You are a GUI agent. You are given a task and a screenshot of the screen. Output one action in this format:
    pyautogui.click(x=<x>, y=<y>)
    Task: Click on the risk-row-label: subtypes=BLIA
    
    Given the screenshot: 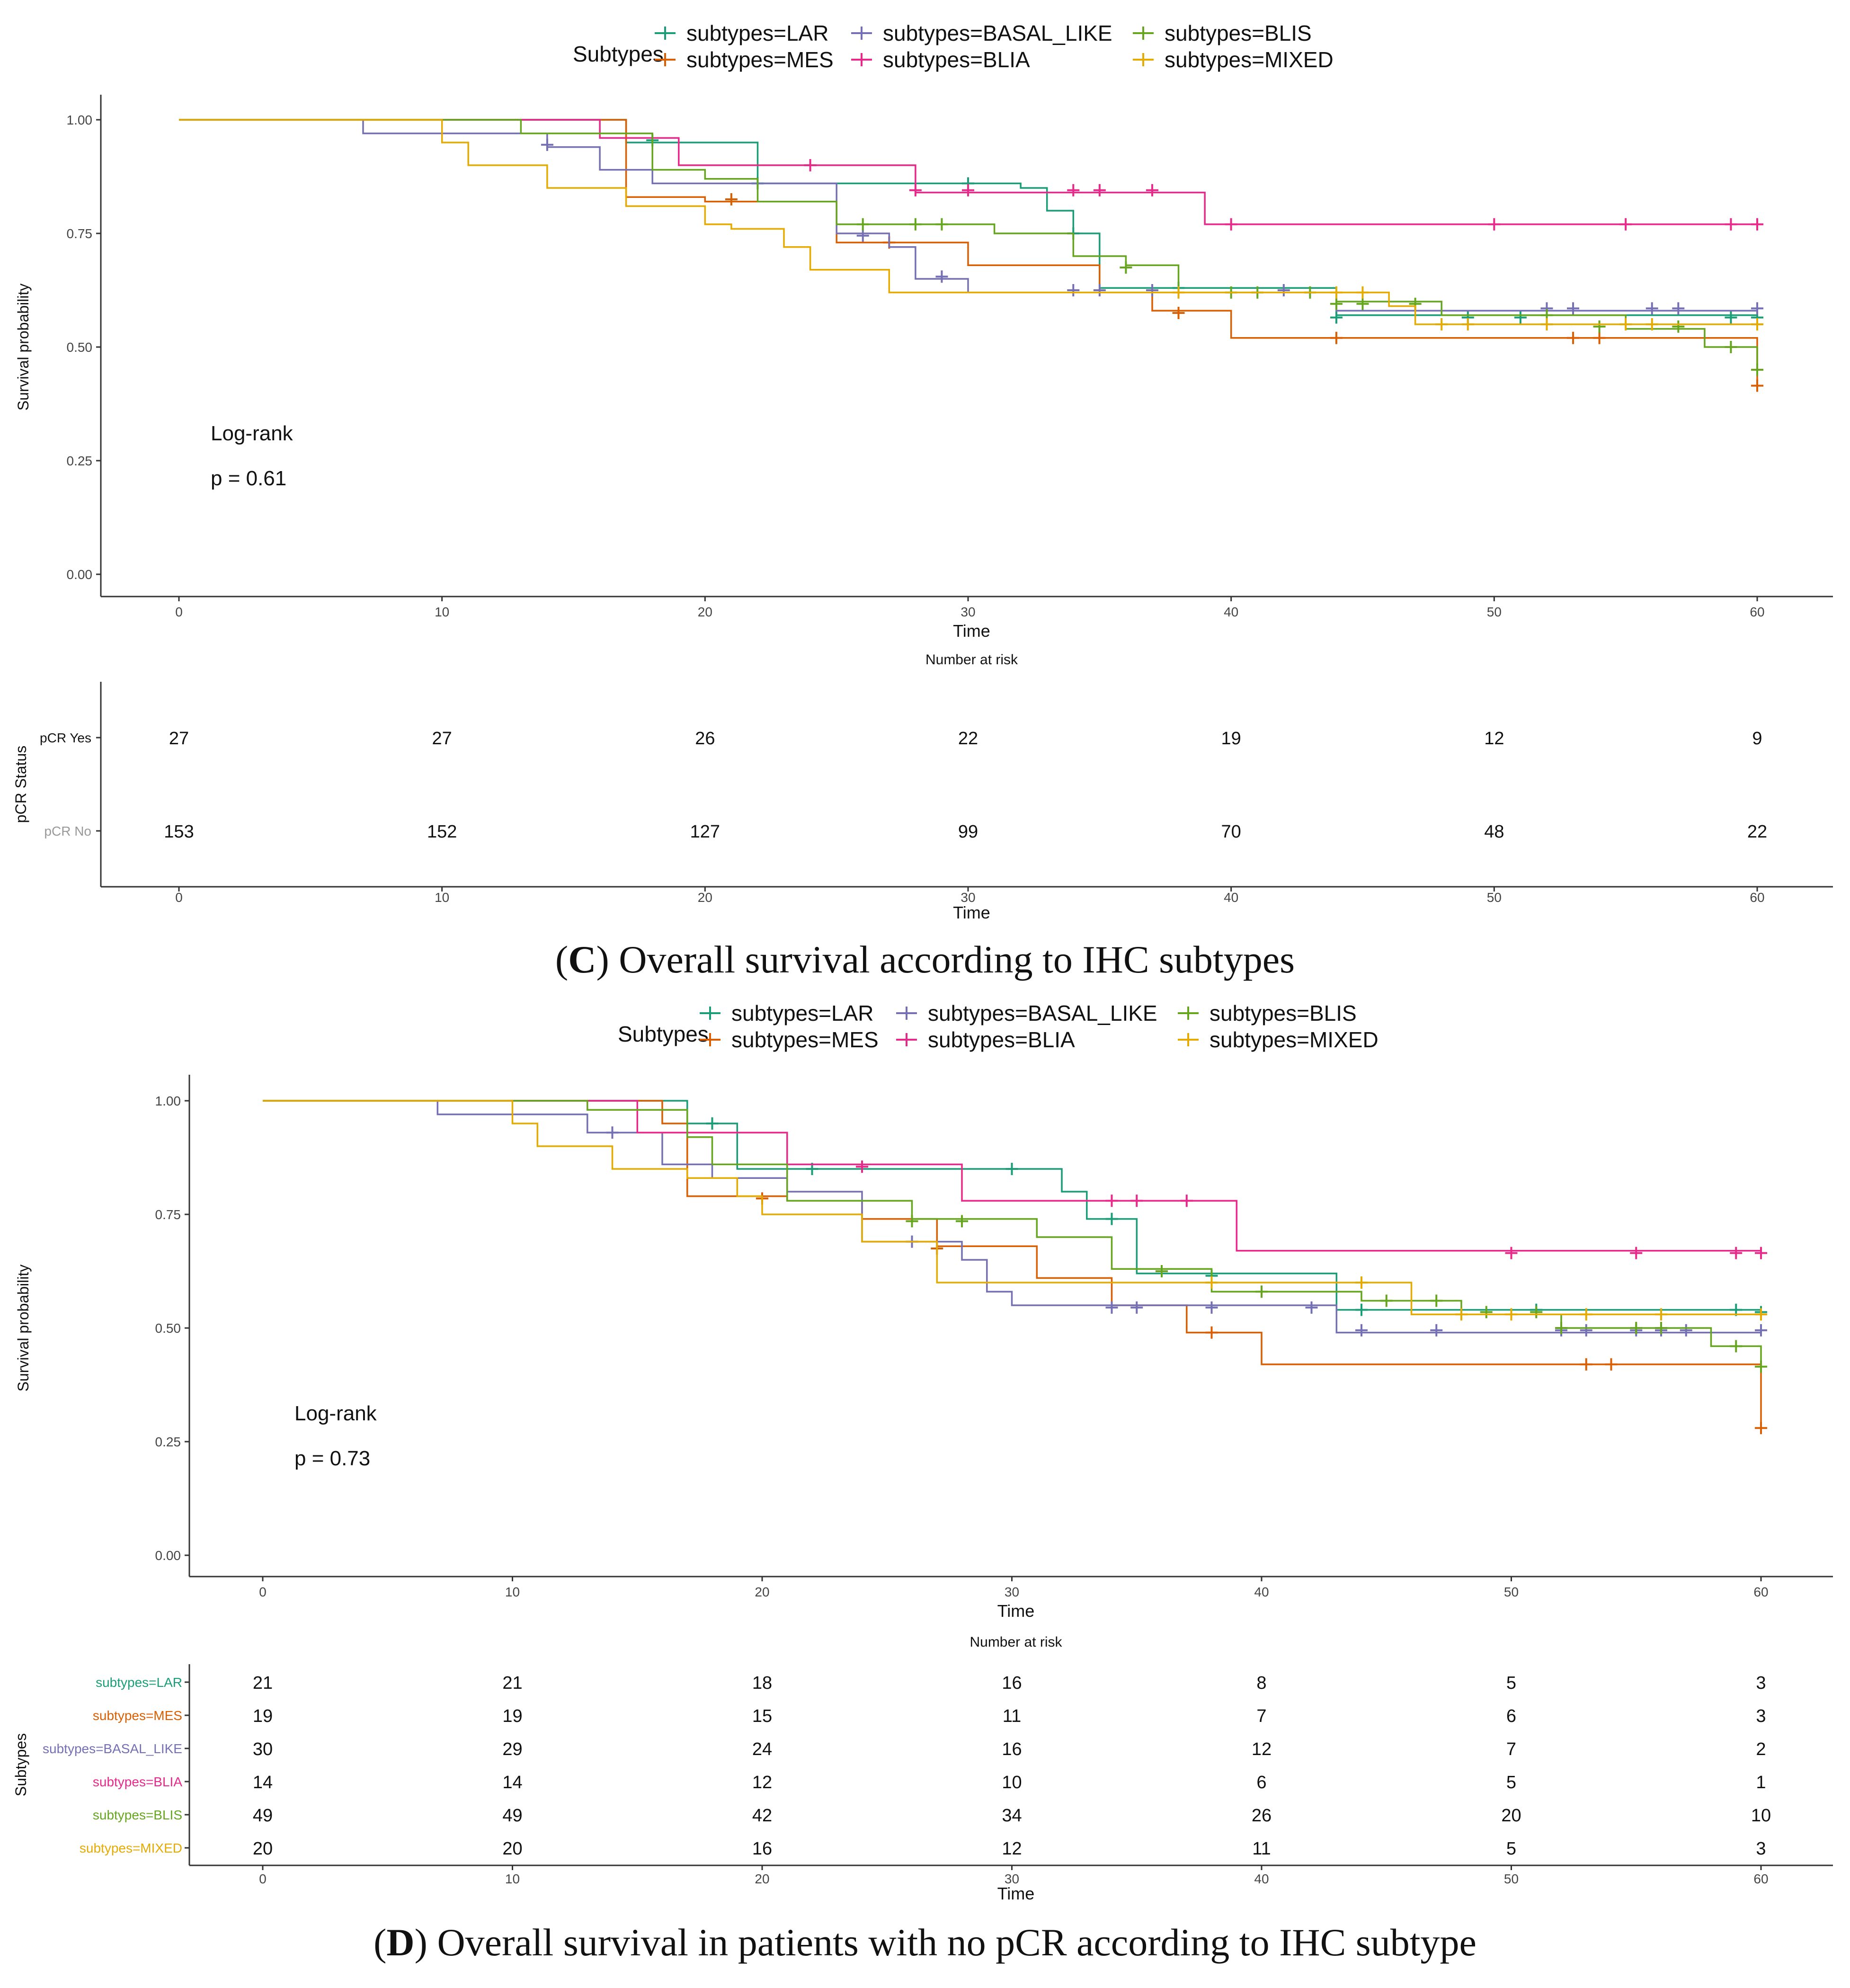 What is the action you would take?
    pyautogui.click(x=137, y=1781)
    